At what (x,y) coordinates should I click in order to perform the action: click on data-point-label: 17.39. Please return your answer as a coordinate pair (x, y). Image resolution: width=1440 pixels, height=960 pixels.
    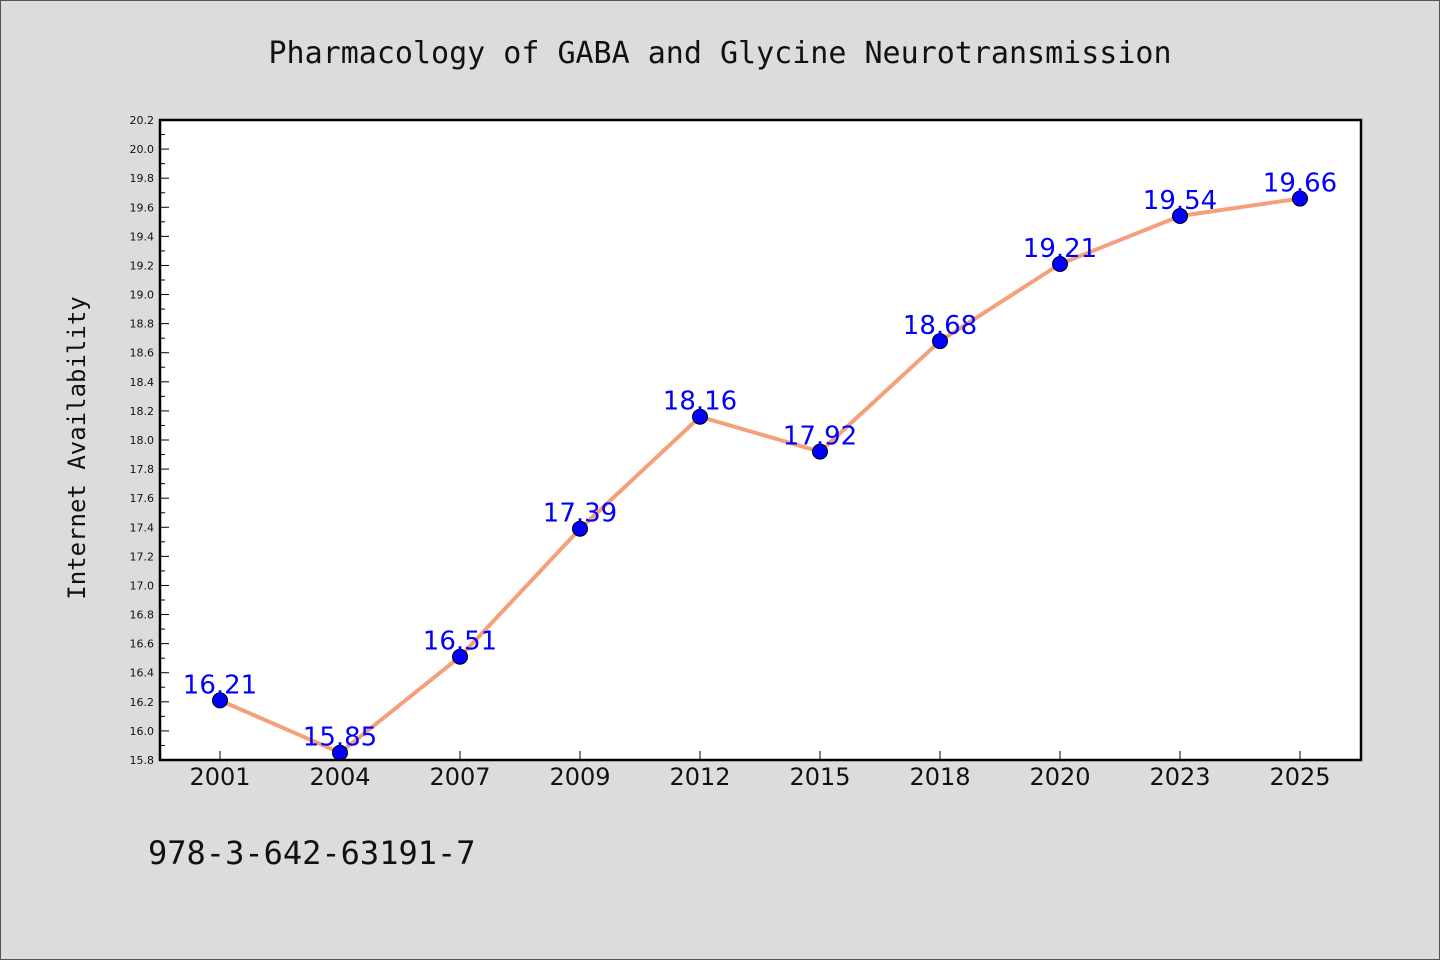
    Looking at the image, I should click on (580, 514).